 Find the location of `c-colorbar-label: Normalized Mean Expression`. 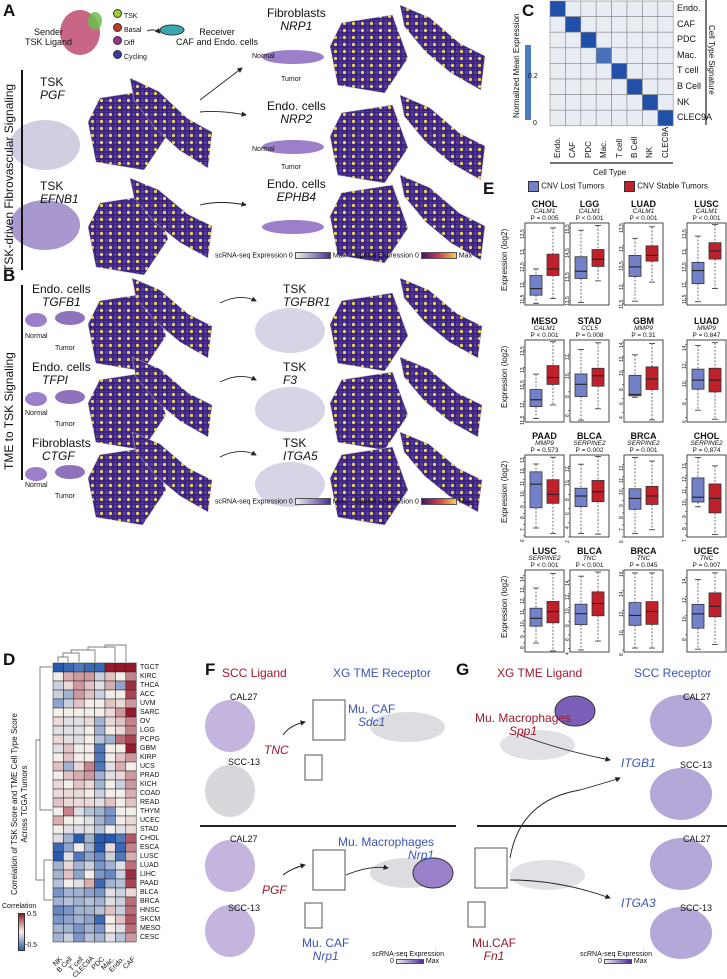

c-colorbar-label: Normalized Mean Expression is located at coordinates (516, 66).